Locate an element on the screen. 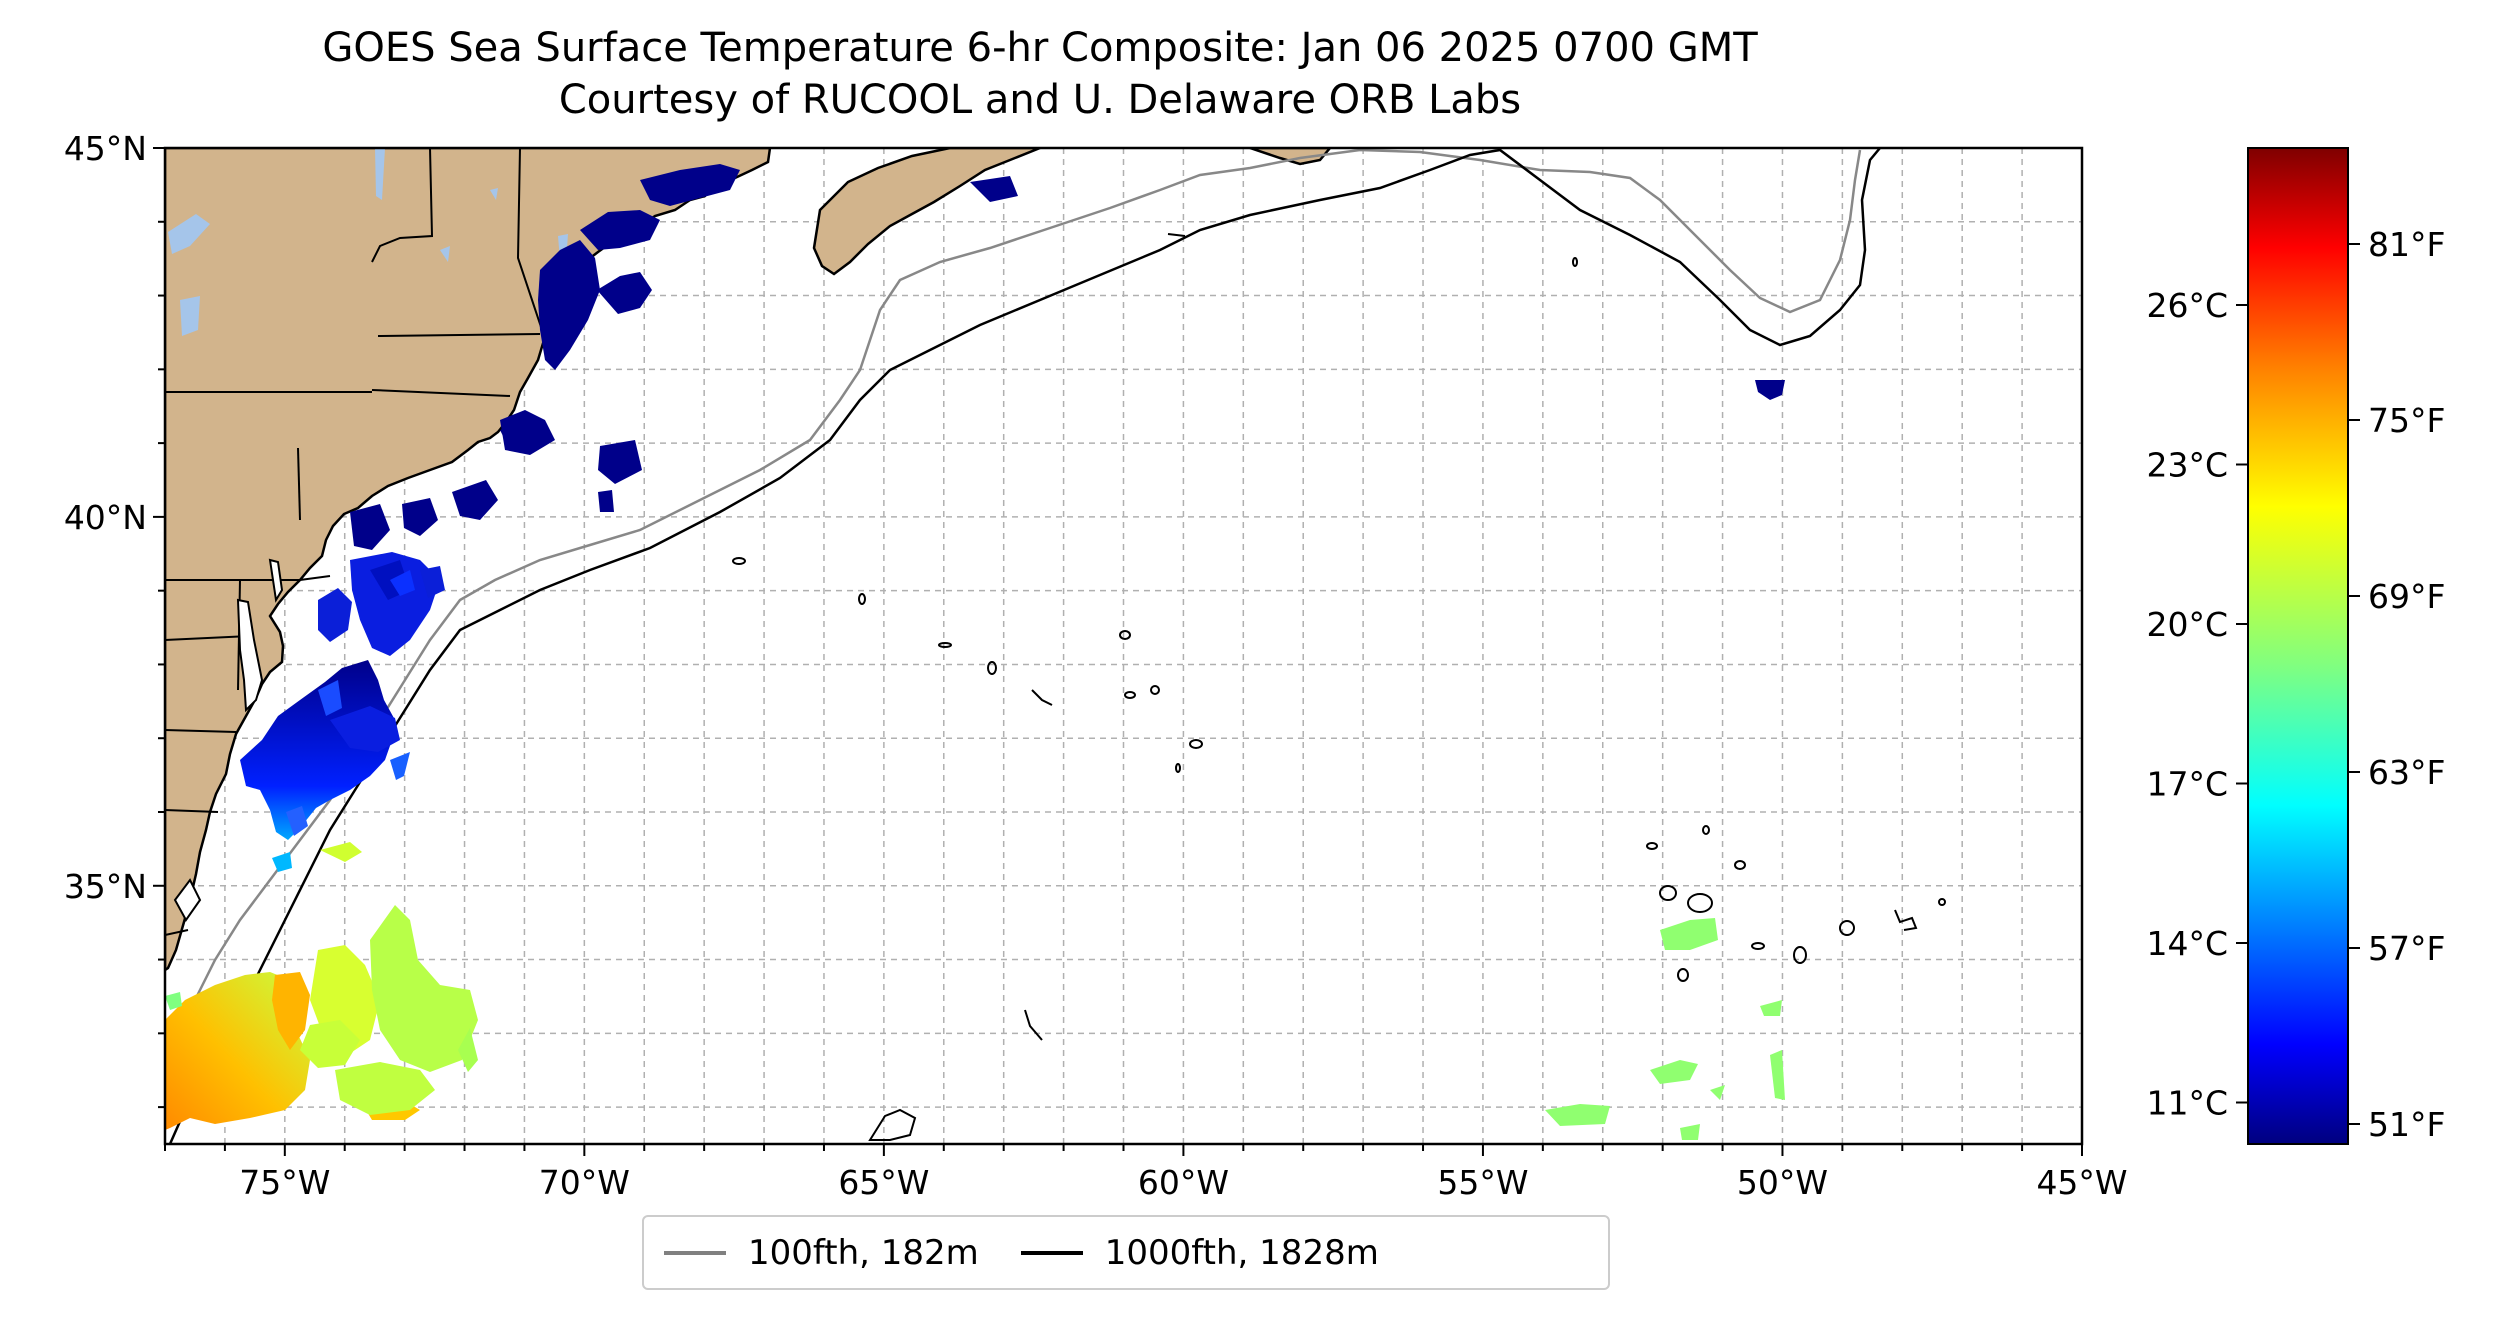  lon-tick-label: 65°W is located at coordinates (883, 1182).